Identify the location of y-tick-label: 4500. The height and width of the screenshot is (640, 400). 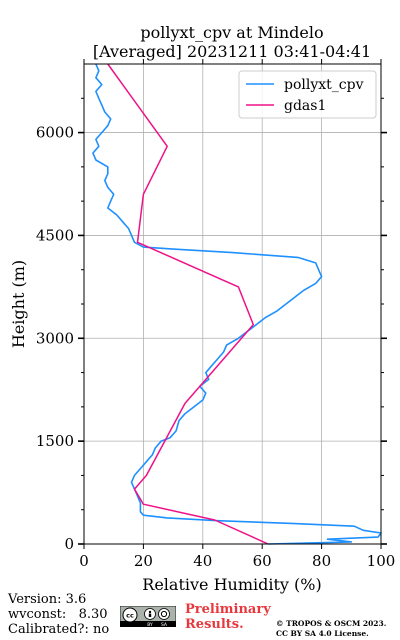
(55, 235).